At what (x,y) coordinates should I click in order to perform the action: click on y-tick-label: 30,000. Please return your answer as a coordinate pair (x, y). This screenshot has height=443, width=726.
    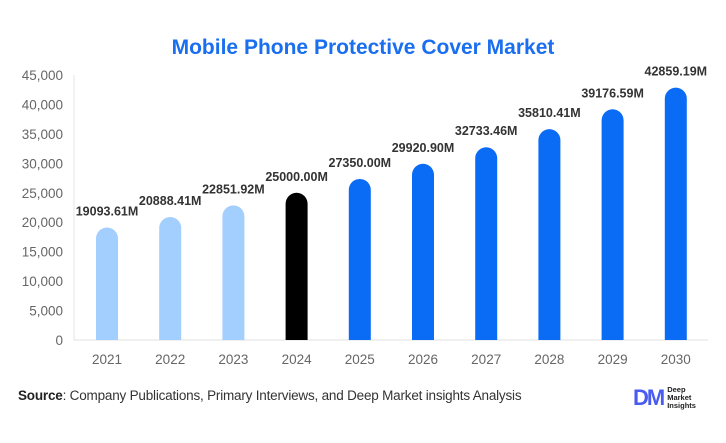
    Looking at the image, I should click on (42, 163).